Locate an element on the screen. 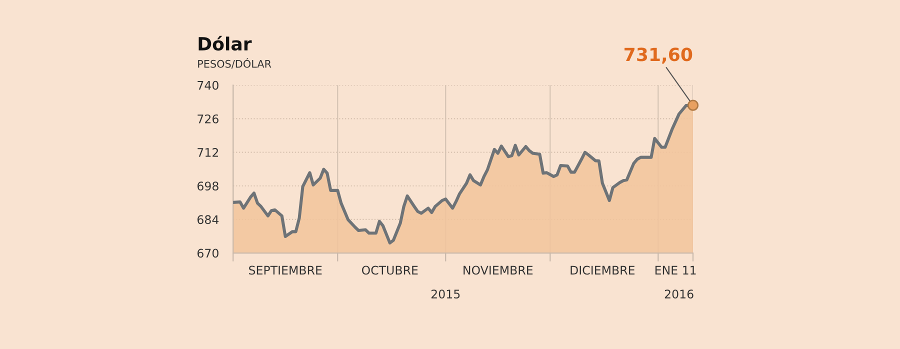 The height and width of the screenshot is (349, 900). y-tick-label: 726 is located at coordinates (208, 119).